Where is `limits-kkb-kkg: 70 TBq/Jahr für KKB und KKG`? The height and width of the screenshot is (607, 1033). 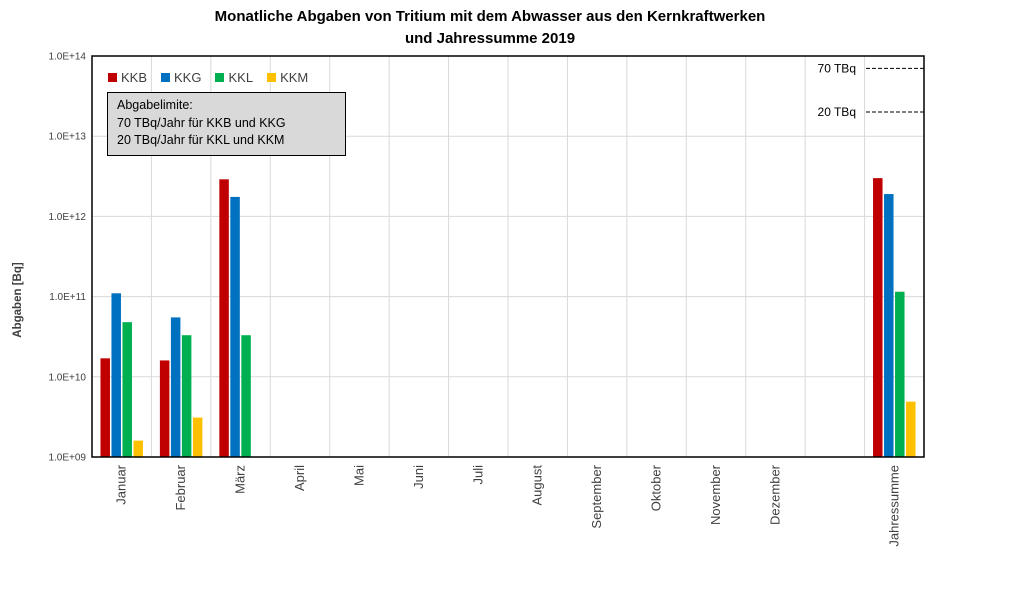 limits-kkb-kkg: 70 TBq/Jahr für KKB und KKG is located at coordinates (201, 122).